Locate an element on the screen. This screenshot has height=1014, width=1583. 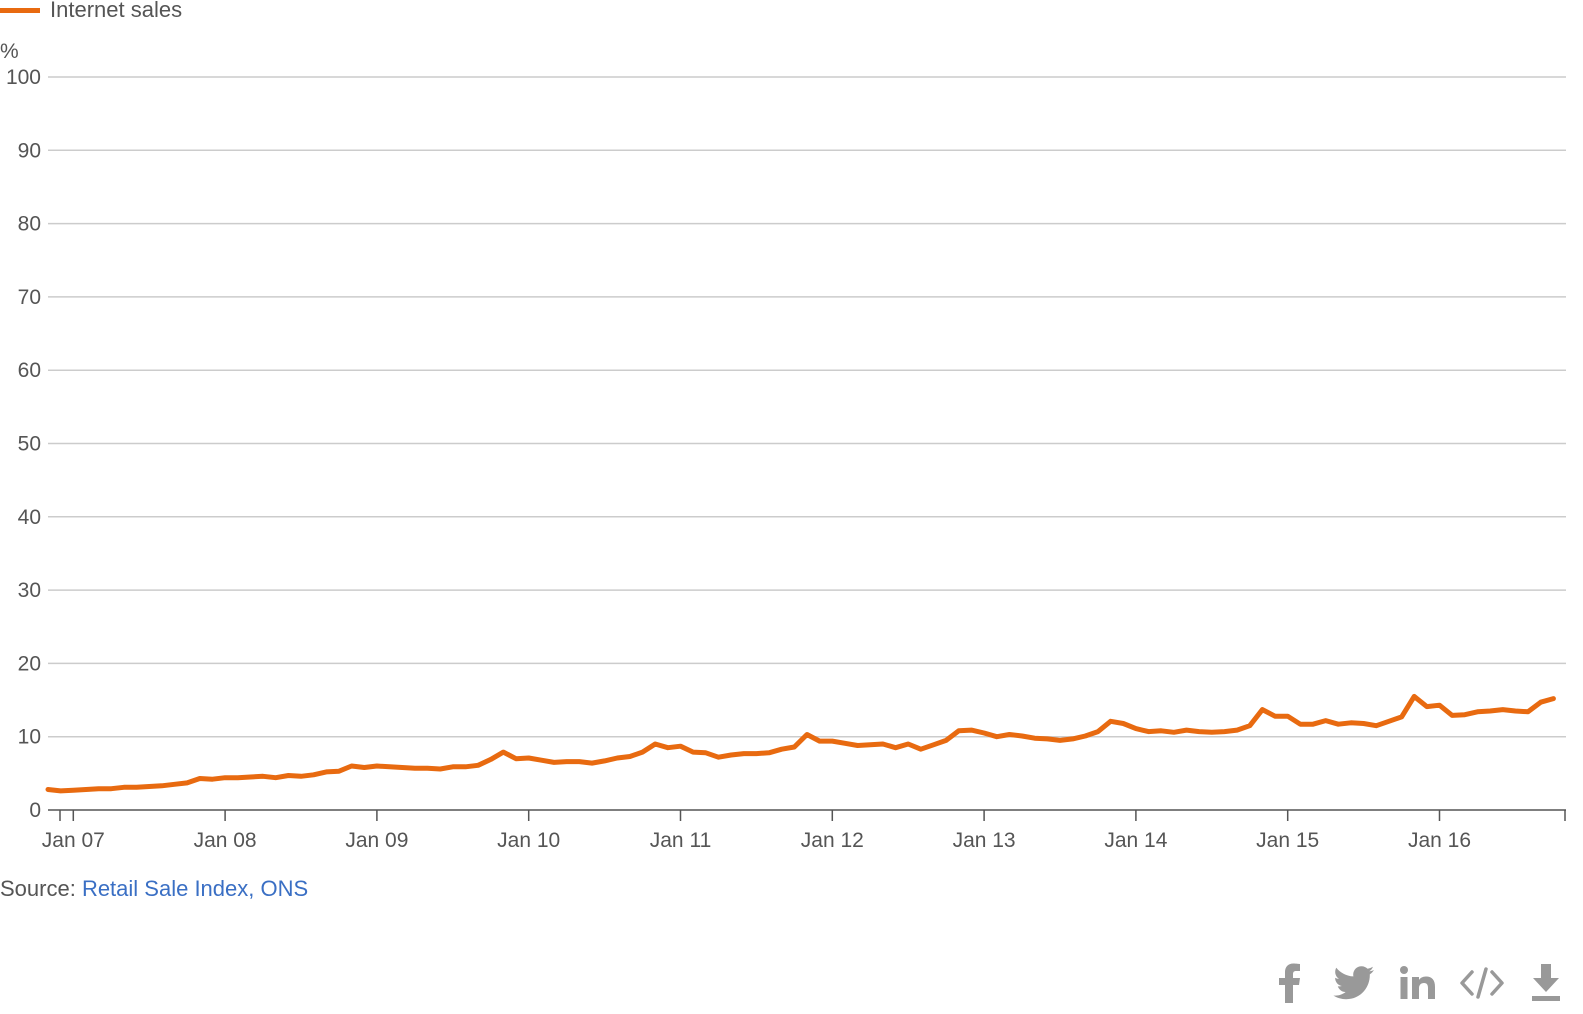
x-tick-label: Jan 08 is located at coordinates (225, 840).